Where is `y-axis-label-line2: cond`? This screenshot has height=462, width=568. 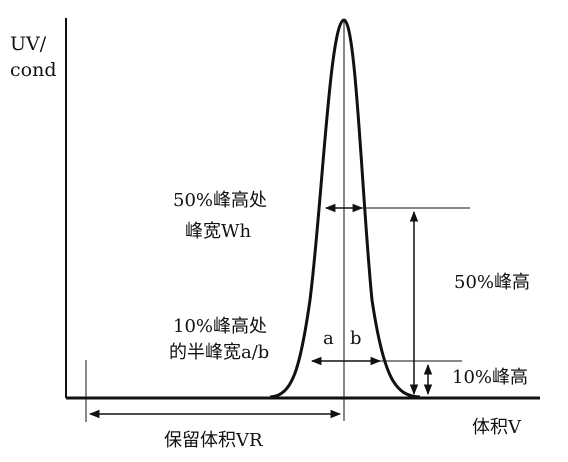 y-axis-label-line2: cond is located at coordinates (33, 70).